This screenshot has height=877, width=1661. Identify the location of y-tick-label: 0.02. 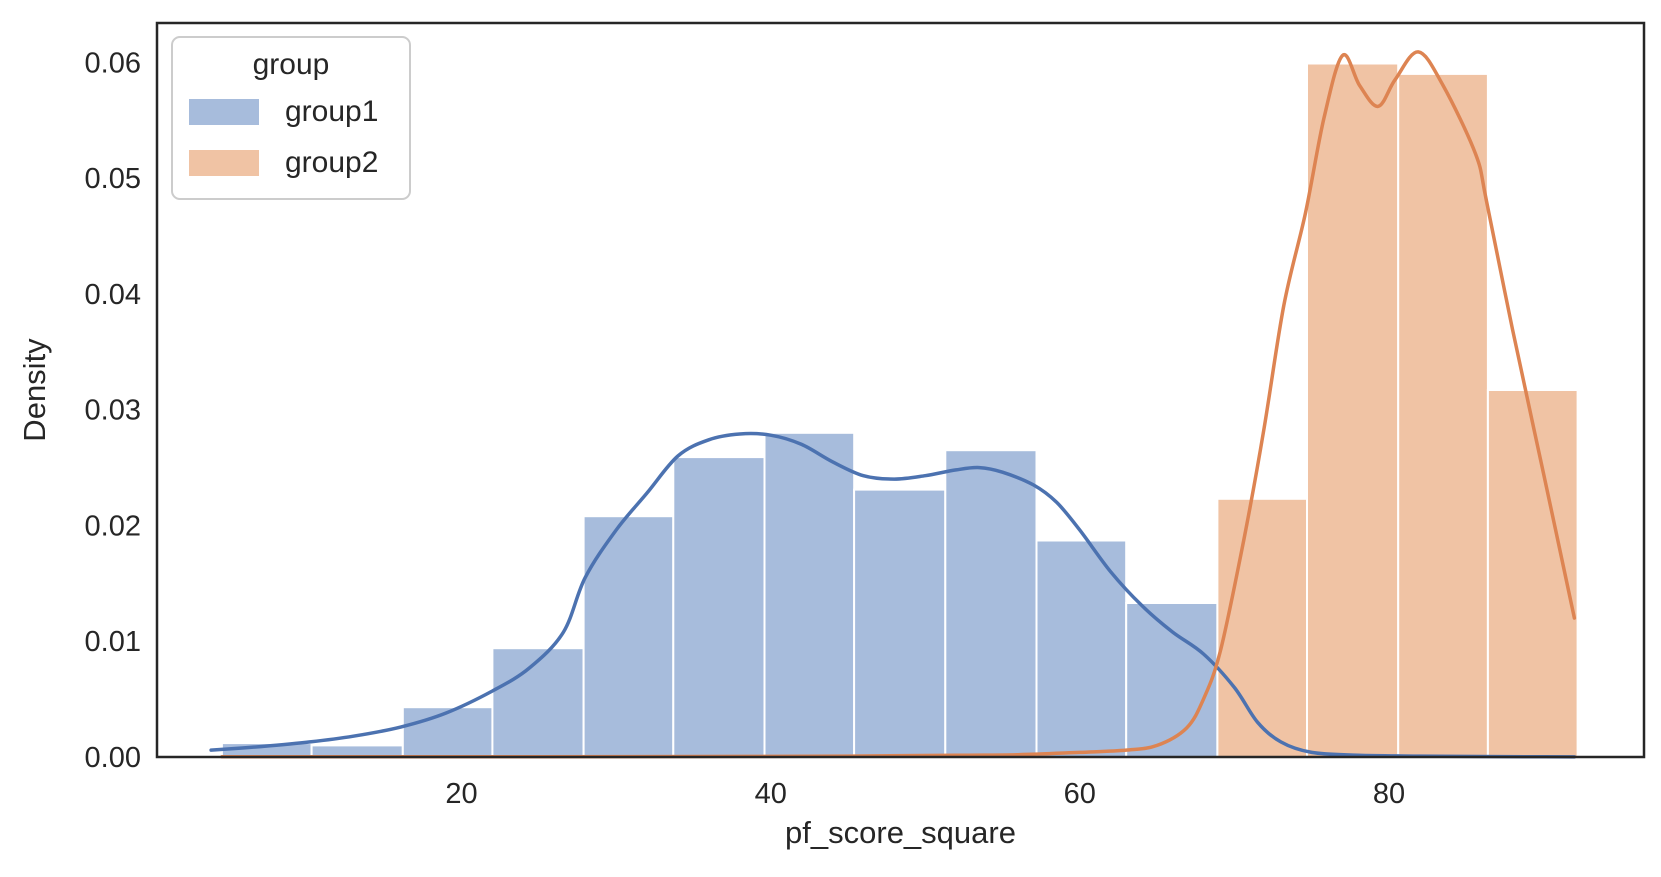
(113, 527).